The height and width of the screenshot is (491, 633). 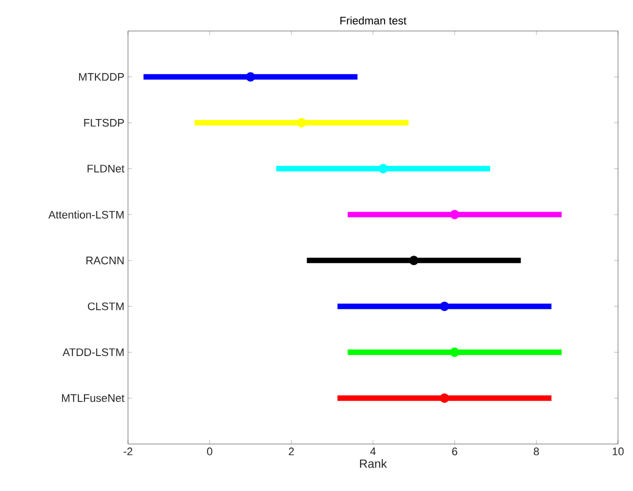 What do you see at coordinates (101, 77) in the screenshot?
I see `y-tick-label: MTKDDP` at bounding box center [101, 77].